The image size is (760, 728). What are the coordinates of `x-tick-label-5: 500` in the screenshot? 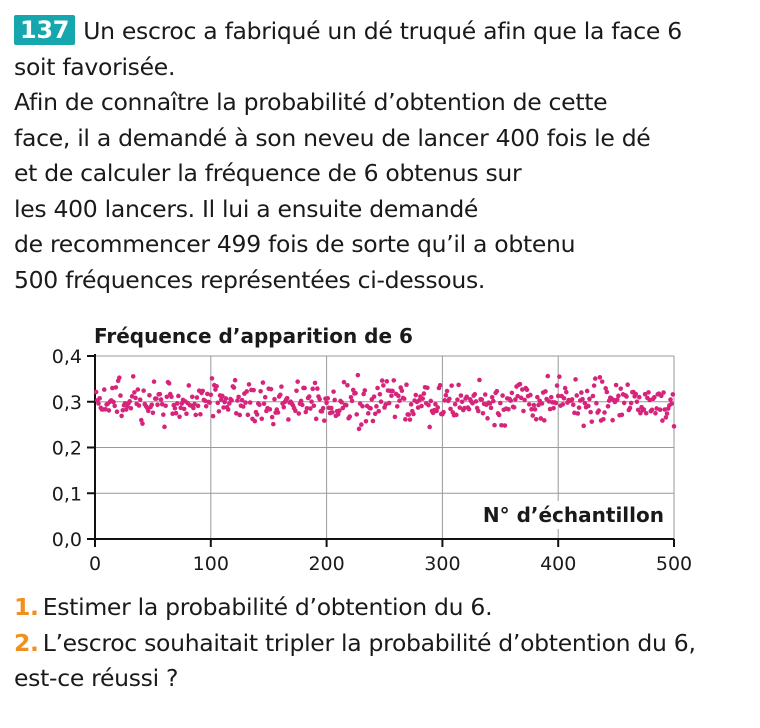 It's located at (674, 564).